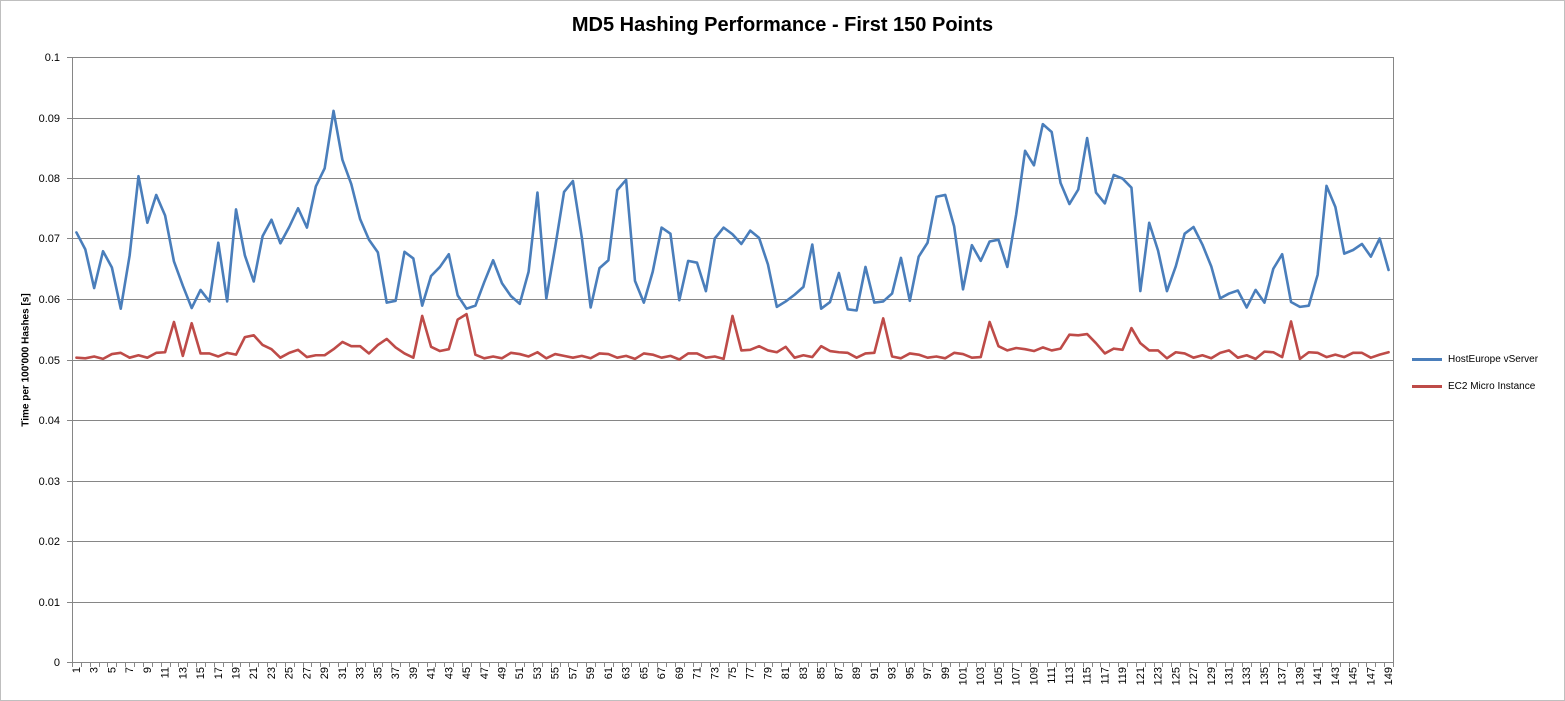  What do you see at coordinates (148, 670) in the screenshot?
I see `x-tick-label: 9` at bounding box center [148, 670].